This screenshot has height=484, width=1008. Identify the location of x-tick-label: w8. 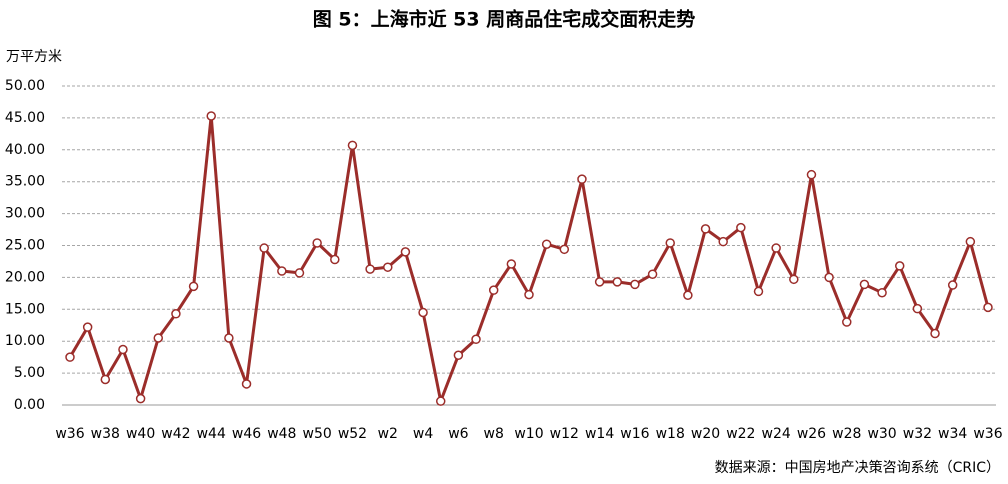
(494, 434).